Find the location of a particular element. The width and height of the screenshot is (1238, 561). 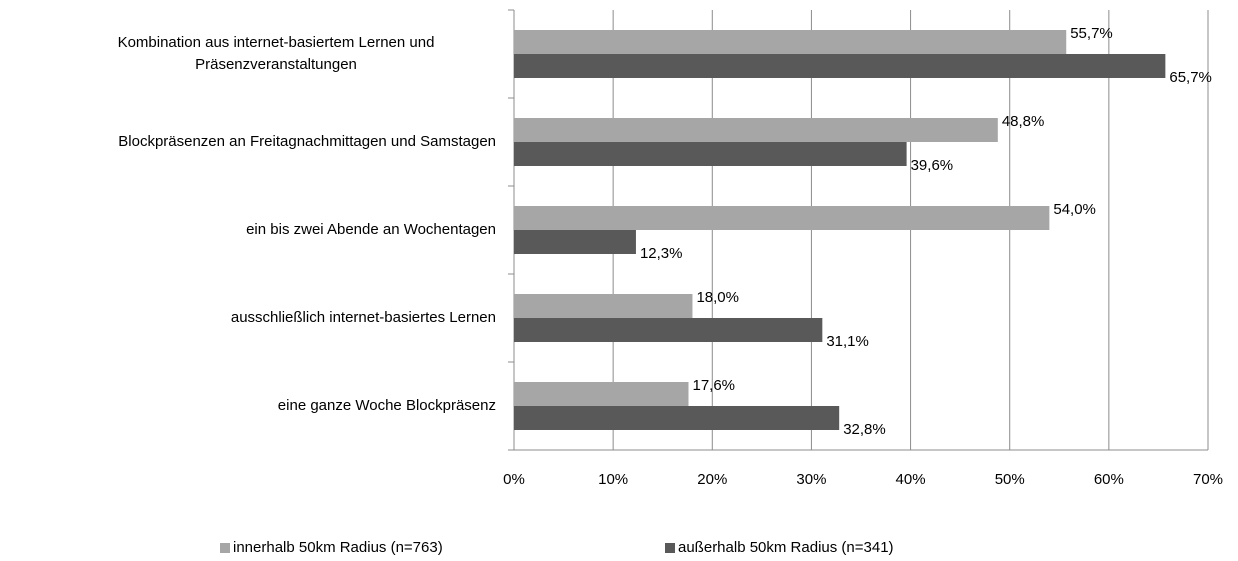

x-tick-label: 20% is located at coordinates (712, 479).